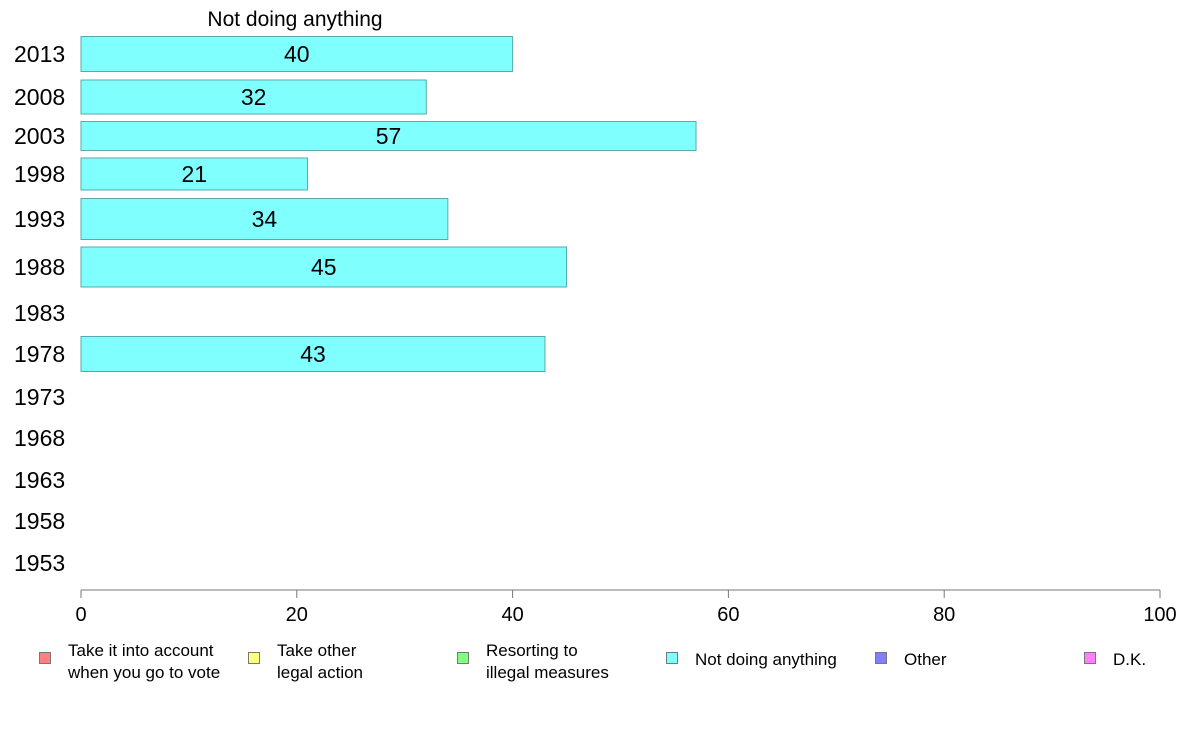 This screenshot has height=736, width=1188. I want to click on bar-value-label: 45, so click(324, 267).